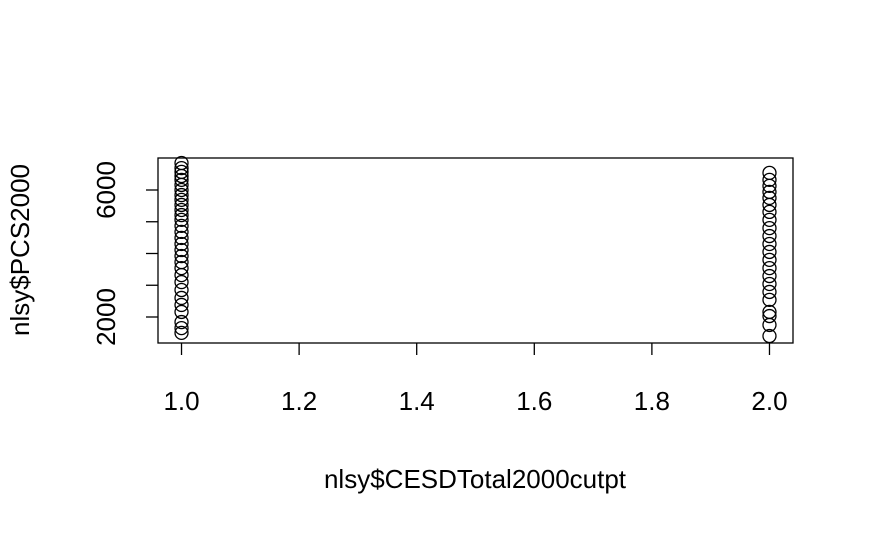 This screenshot has height=540, width=874. I want to click on x-tick-label: 1.4, so click(417, 401).